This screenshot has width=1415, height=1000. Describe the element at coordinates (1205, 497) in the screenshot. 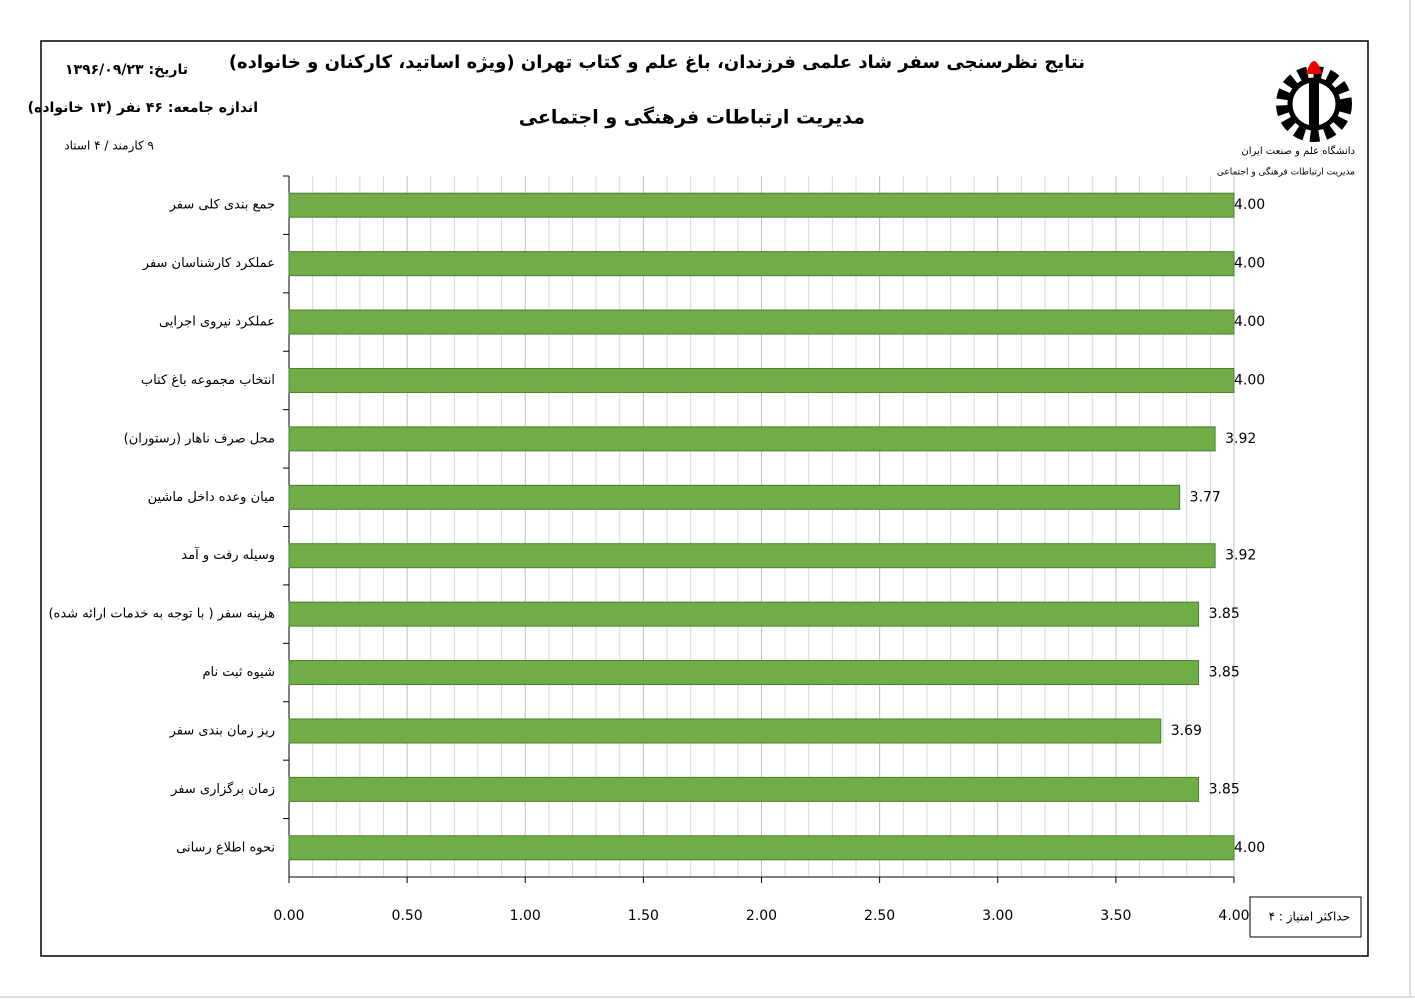

I see `value-label: 3.77` at that location.